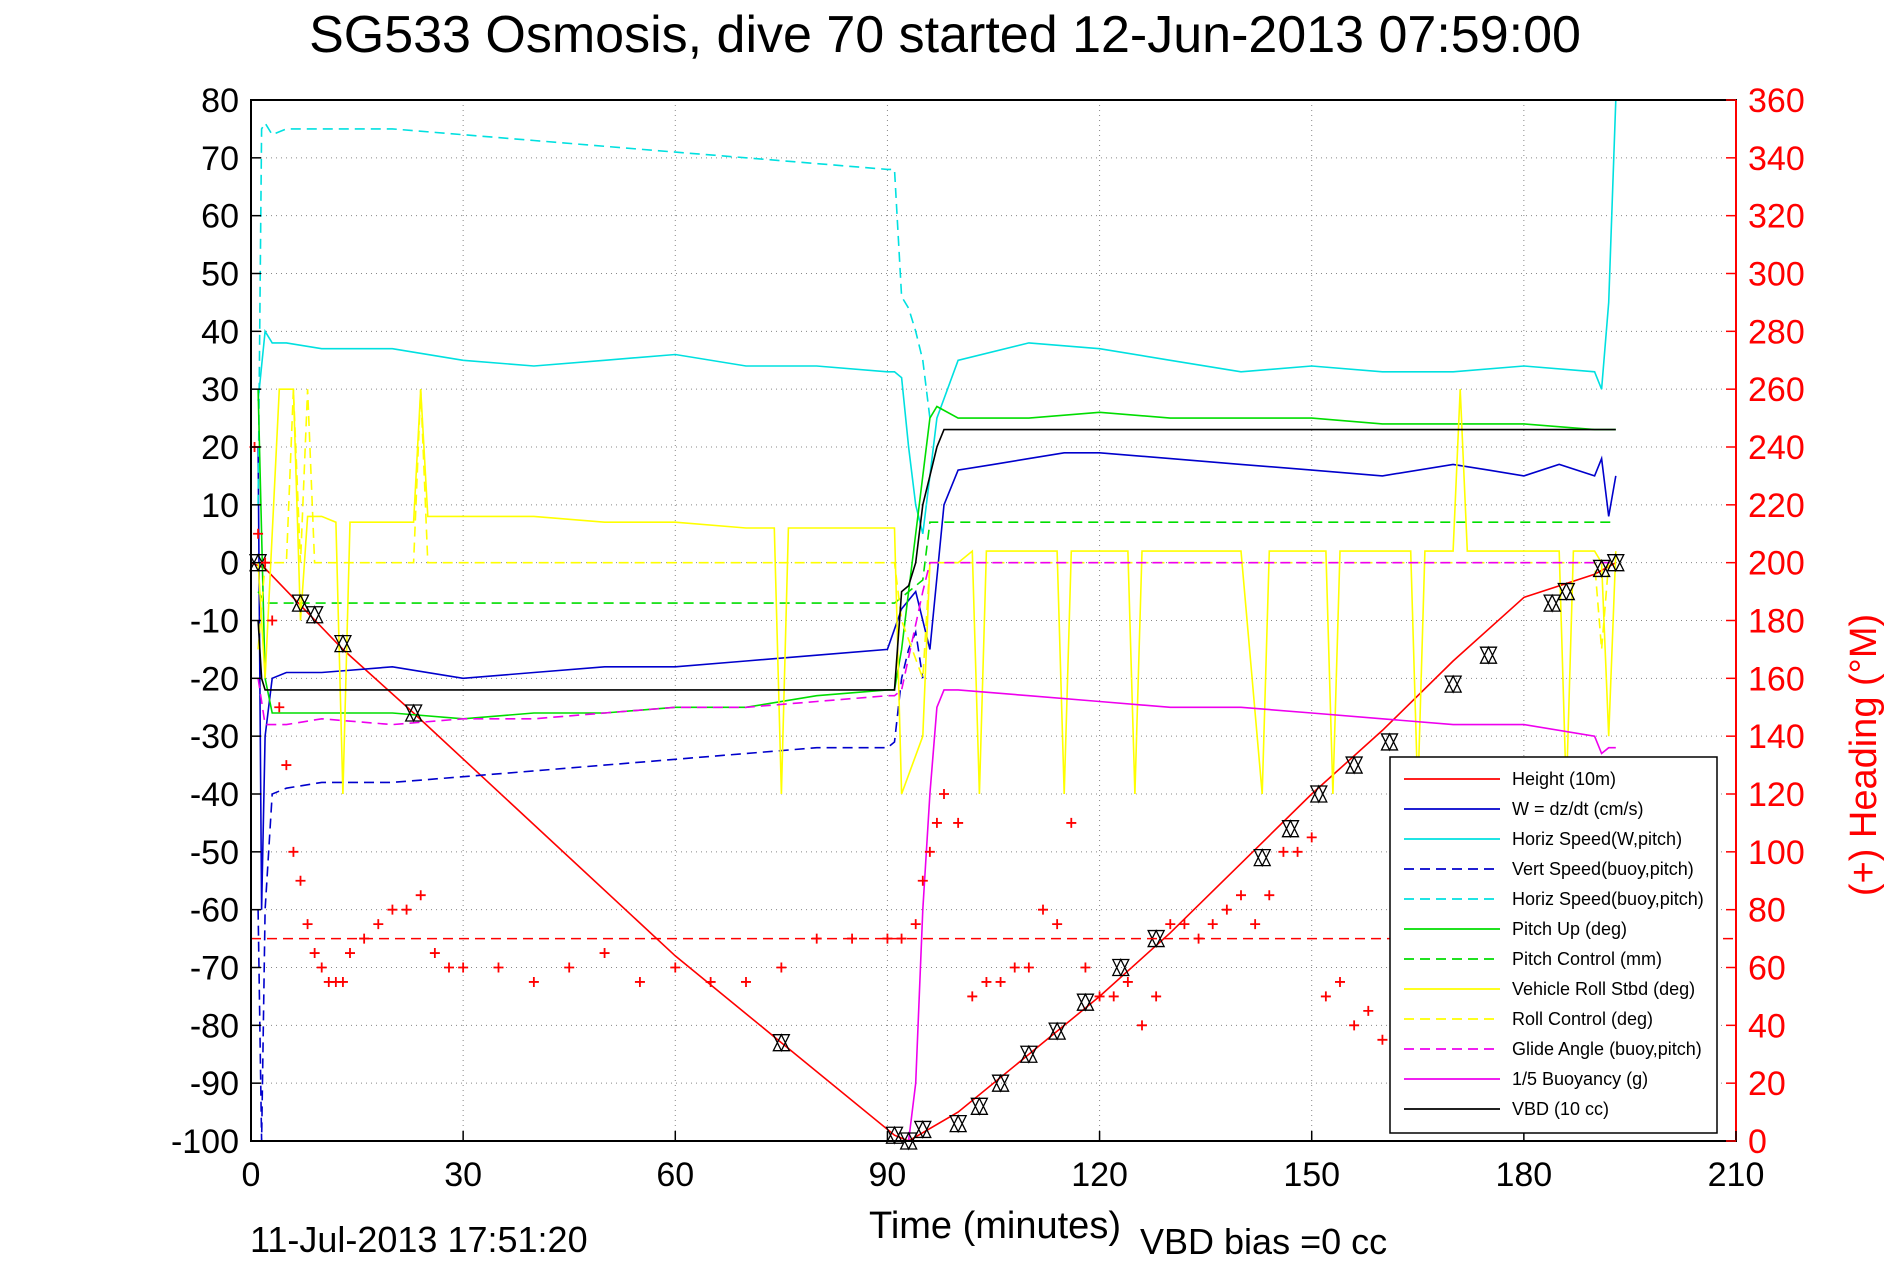 Image resolution: width=1891 pixels, height=1262 pixels. What do you see at coordinates (220, 101) in the screenshot?
I see `y-tick-label-left: 80` at bounding box center [220, 101].